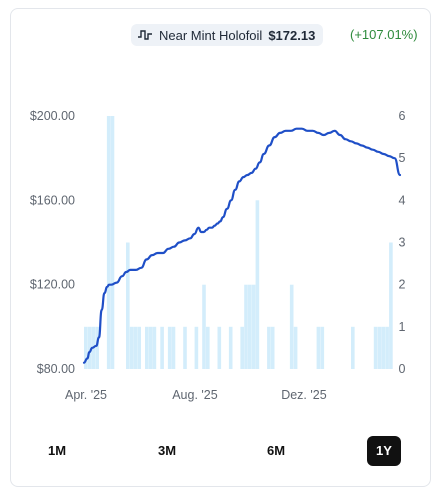 The image size is (442, 497). I want to click on current-price: $172.13, so click(292, 35).